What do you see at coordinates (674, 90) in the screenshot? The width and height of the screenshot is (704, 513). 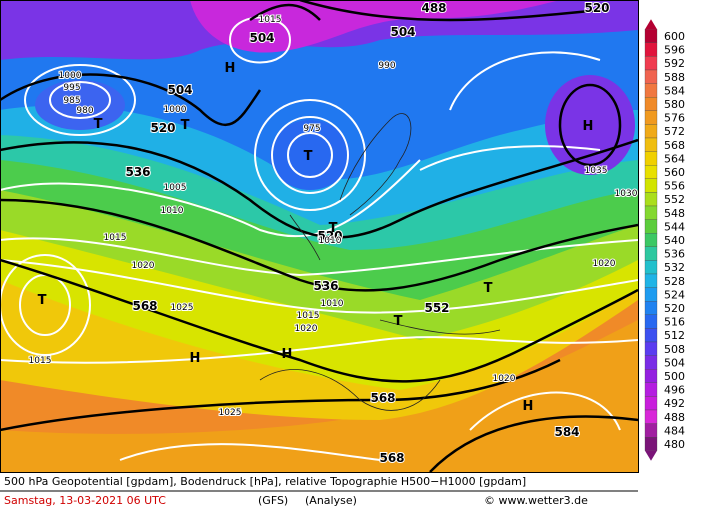 I see `legend-label: 584` at bounding box center [674, 90].